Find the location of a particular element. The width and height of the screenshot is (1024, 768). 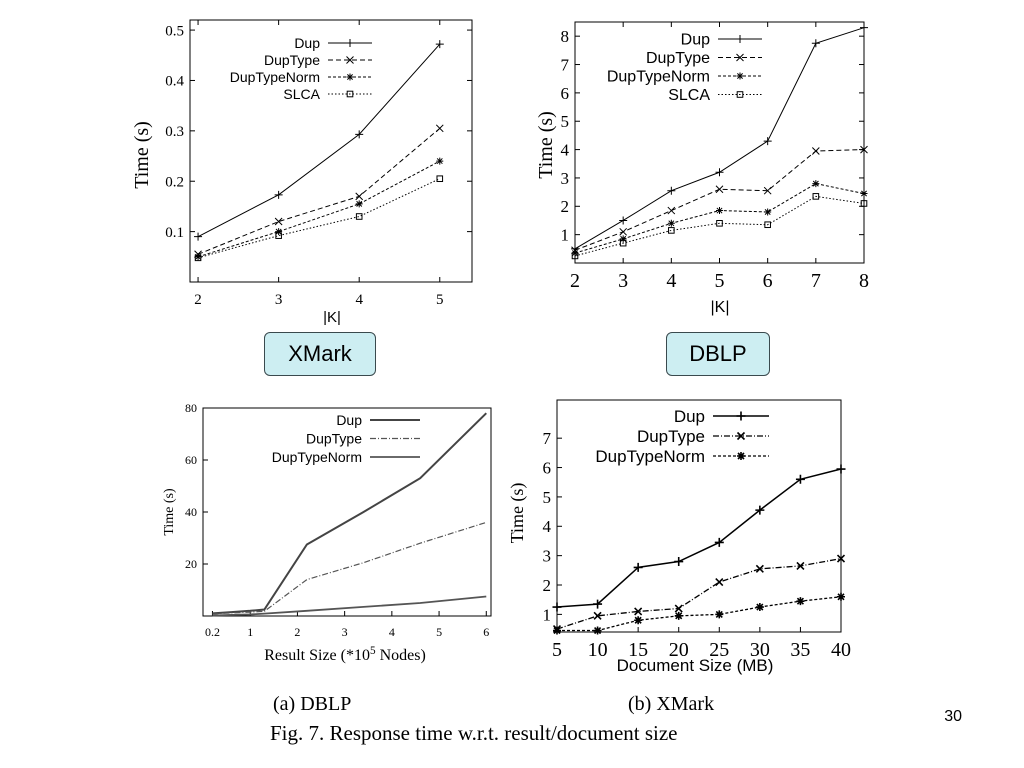

y-tick-label: 0.2 is located at coordinates (174, 182).